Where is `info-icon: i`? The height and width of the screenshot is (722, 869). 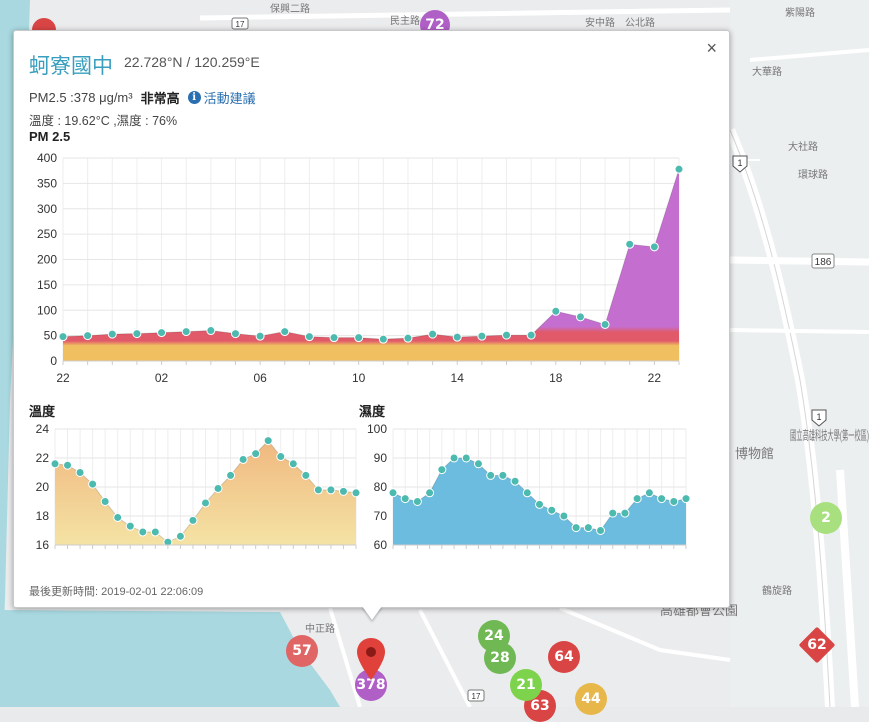
info-icon: i is located at coordinates (194, 97).